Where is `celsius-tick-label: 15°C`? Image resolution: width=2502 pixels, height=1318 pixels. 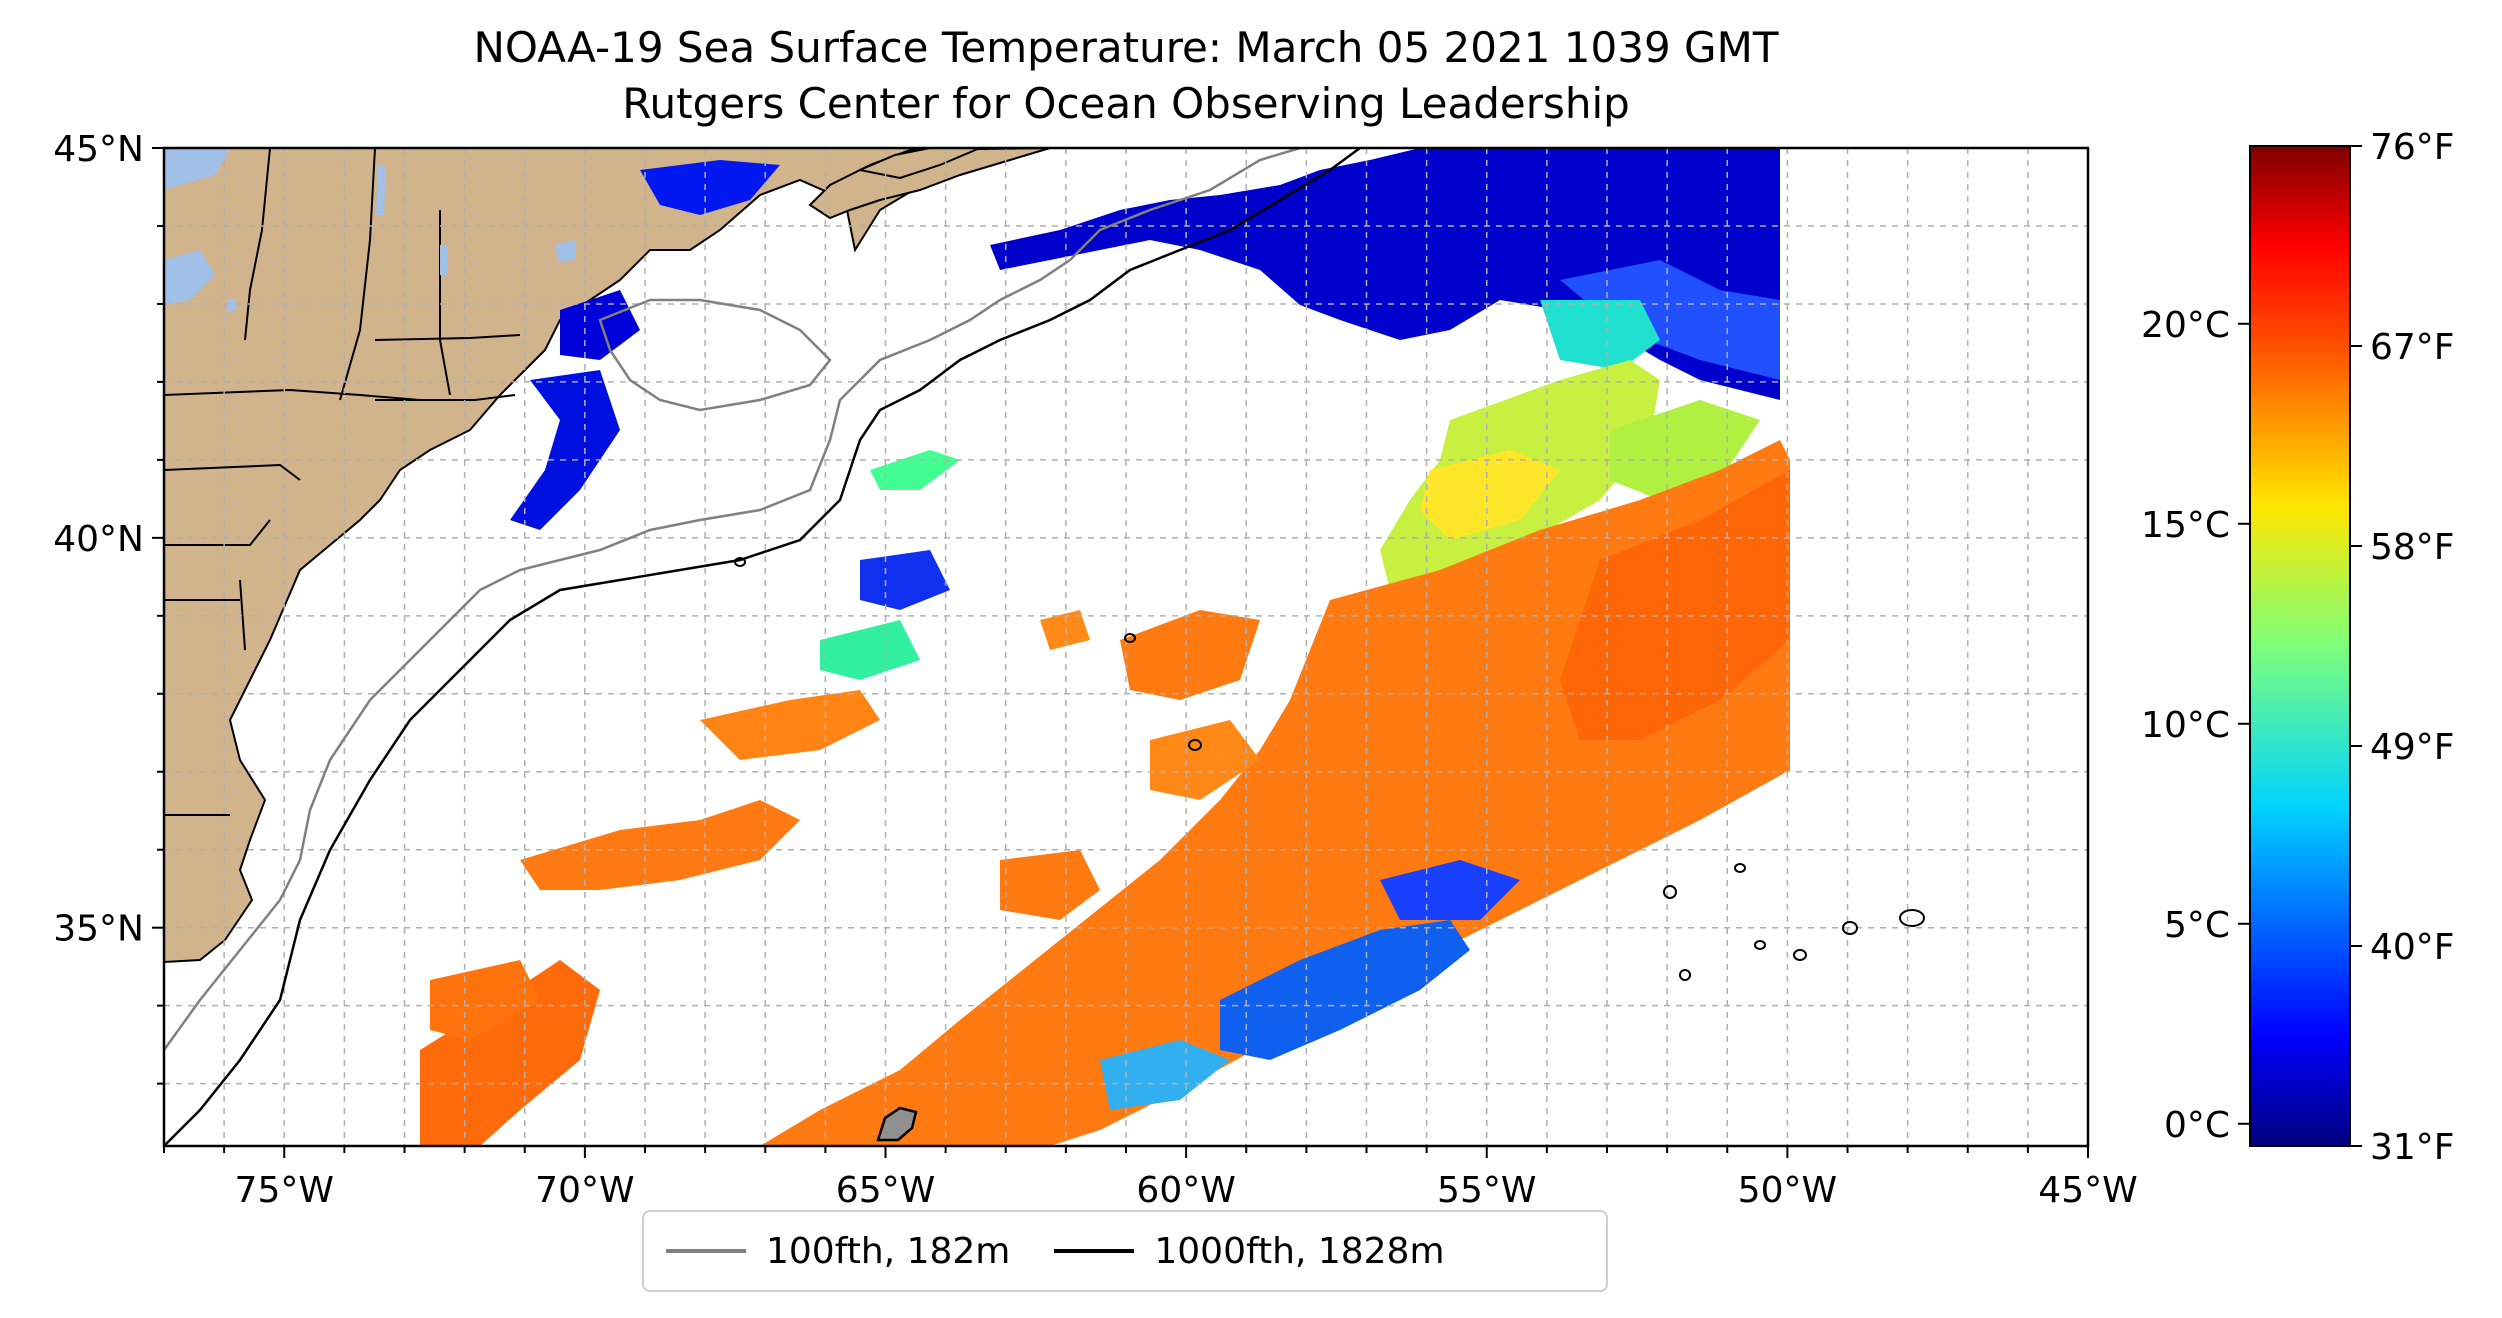
celsius-tick-label: 15°C is located at coordinates (2185, 525).